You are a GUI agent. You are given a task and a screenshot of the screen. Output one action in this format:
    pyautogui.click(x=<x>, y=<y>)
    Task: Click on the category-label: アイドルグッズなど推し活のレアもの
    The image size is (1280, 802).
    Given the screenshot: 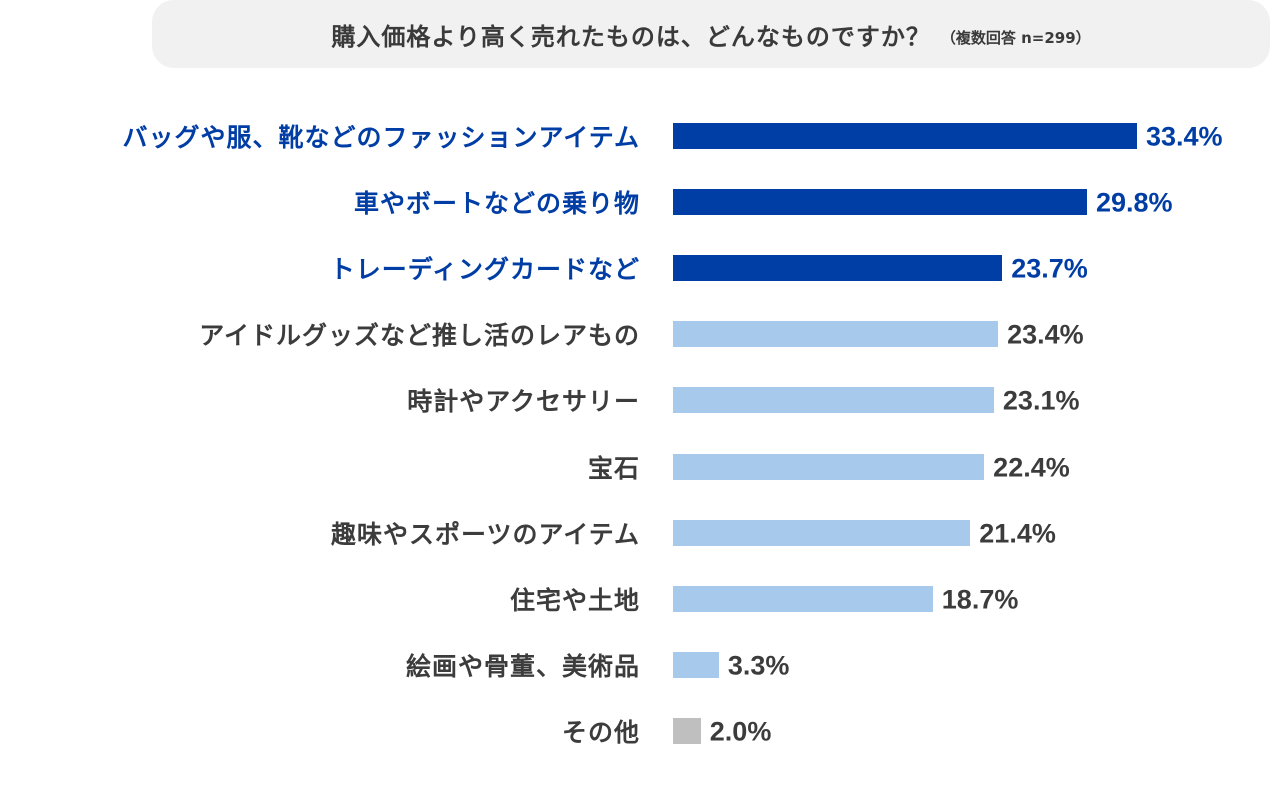 What is the action you would take?
    pyautogui.click(x=419, y=336)
    